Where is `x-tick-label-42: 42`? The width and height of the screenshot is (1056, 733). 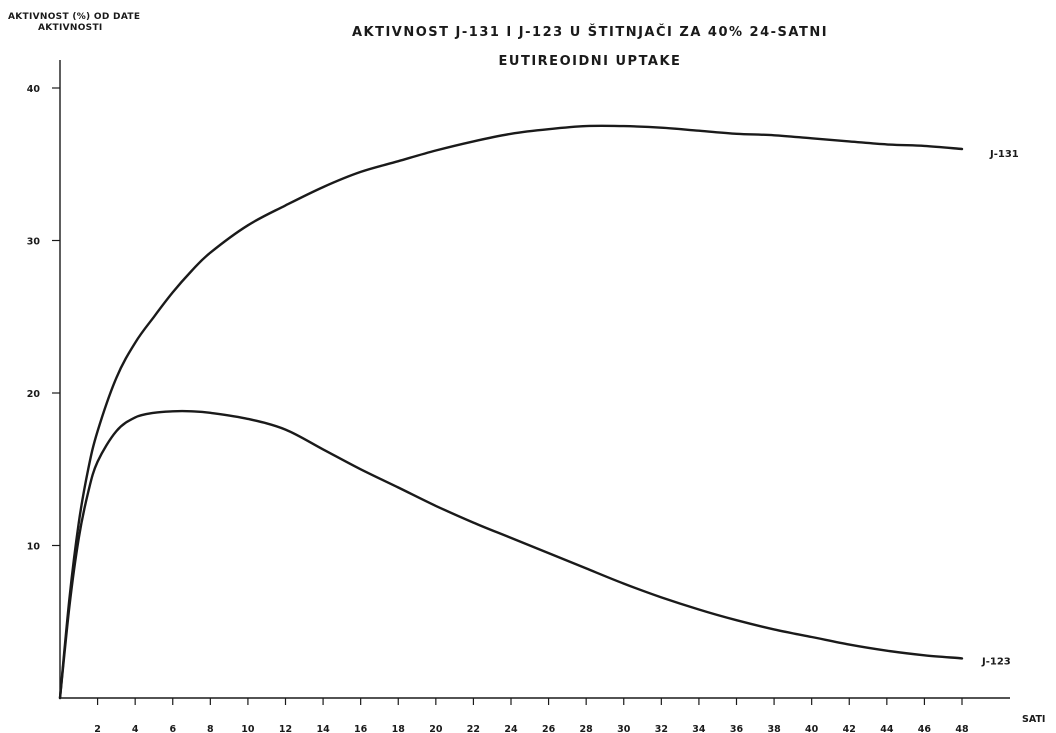
x-tick-label-42: 42 is located at coordinates (849, 728).